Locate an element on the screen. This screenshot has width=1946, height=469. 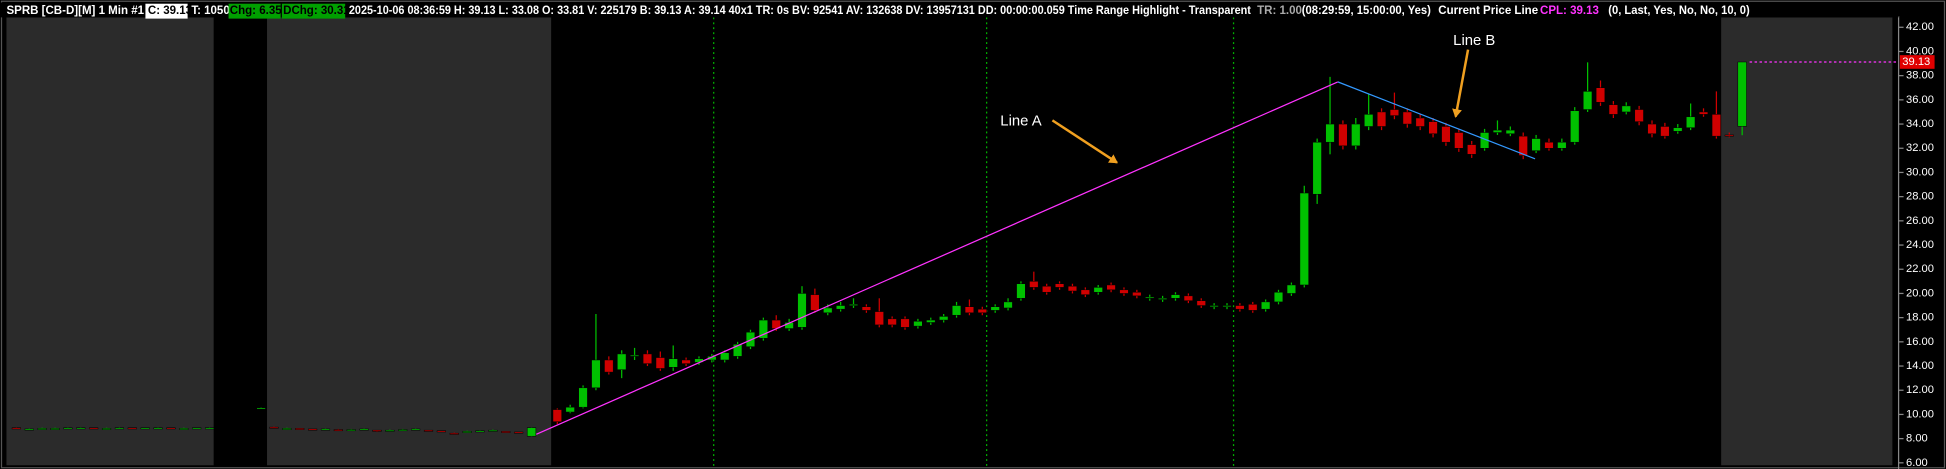
study-params: (0, Last, Yes, No, No, 10, 0) is located at coordinates (1679, 11).